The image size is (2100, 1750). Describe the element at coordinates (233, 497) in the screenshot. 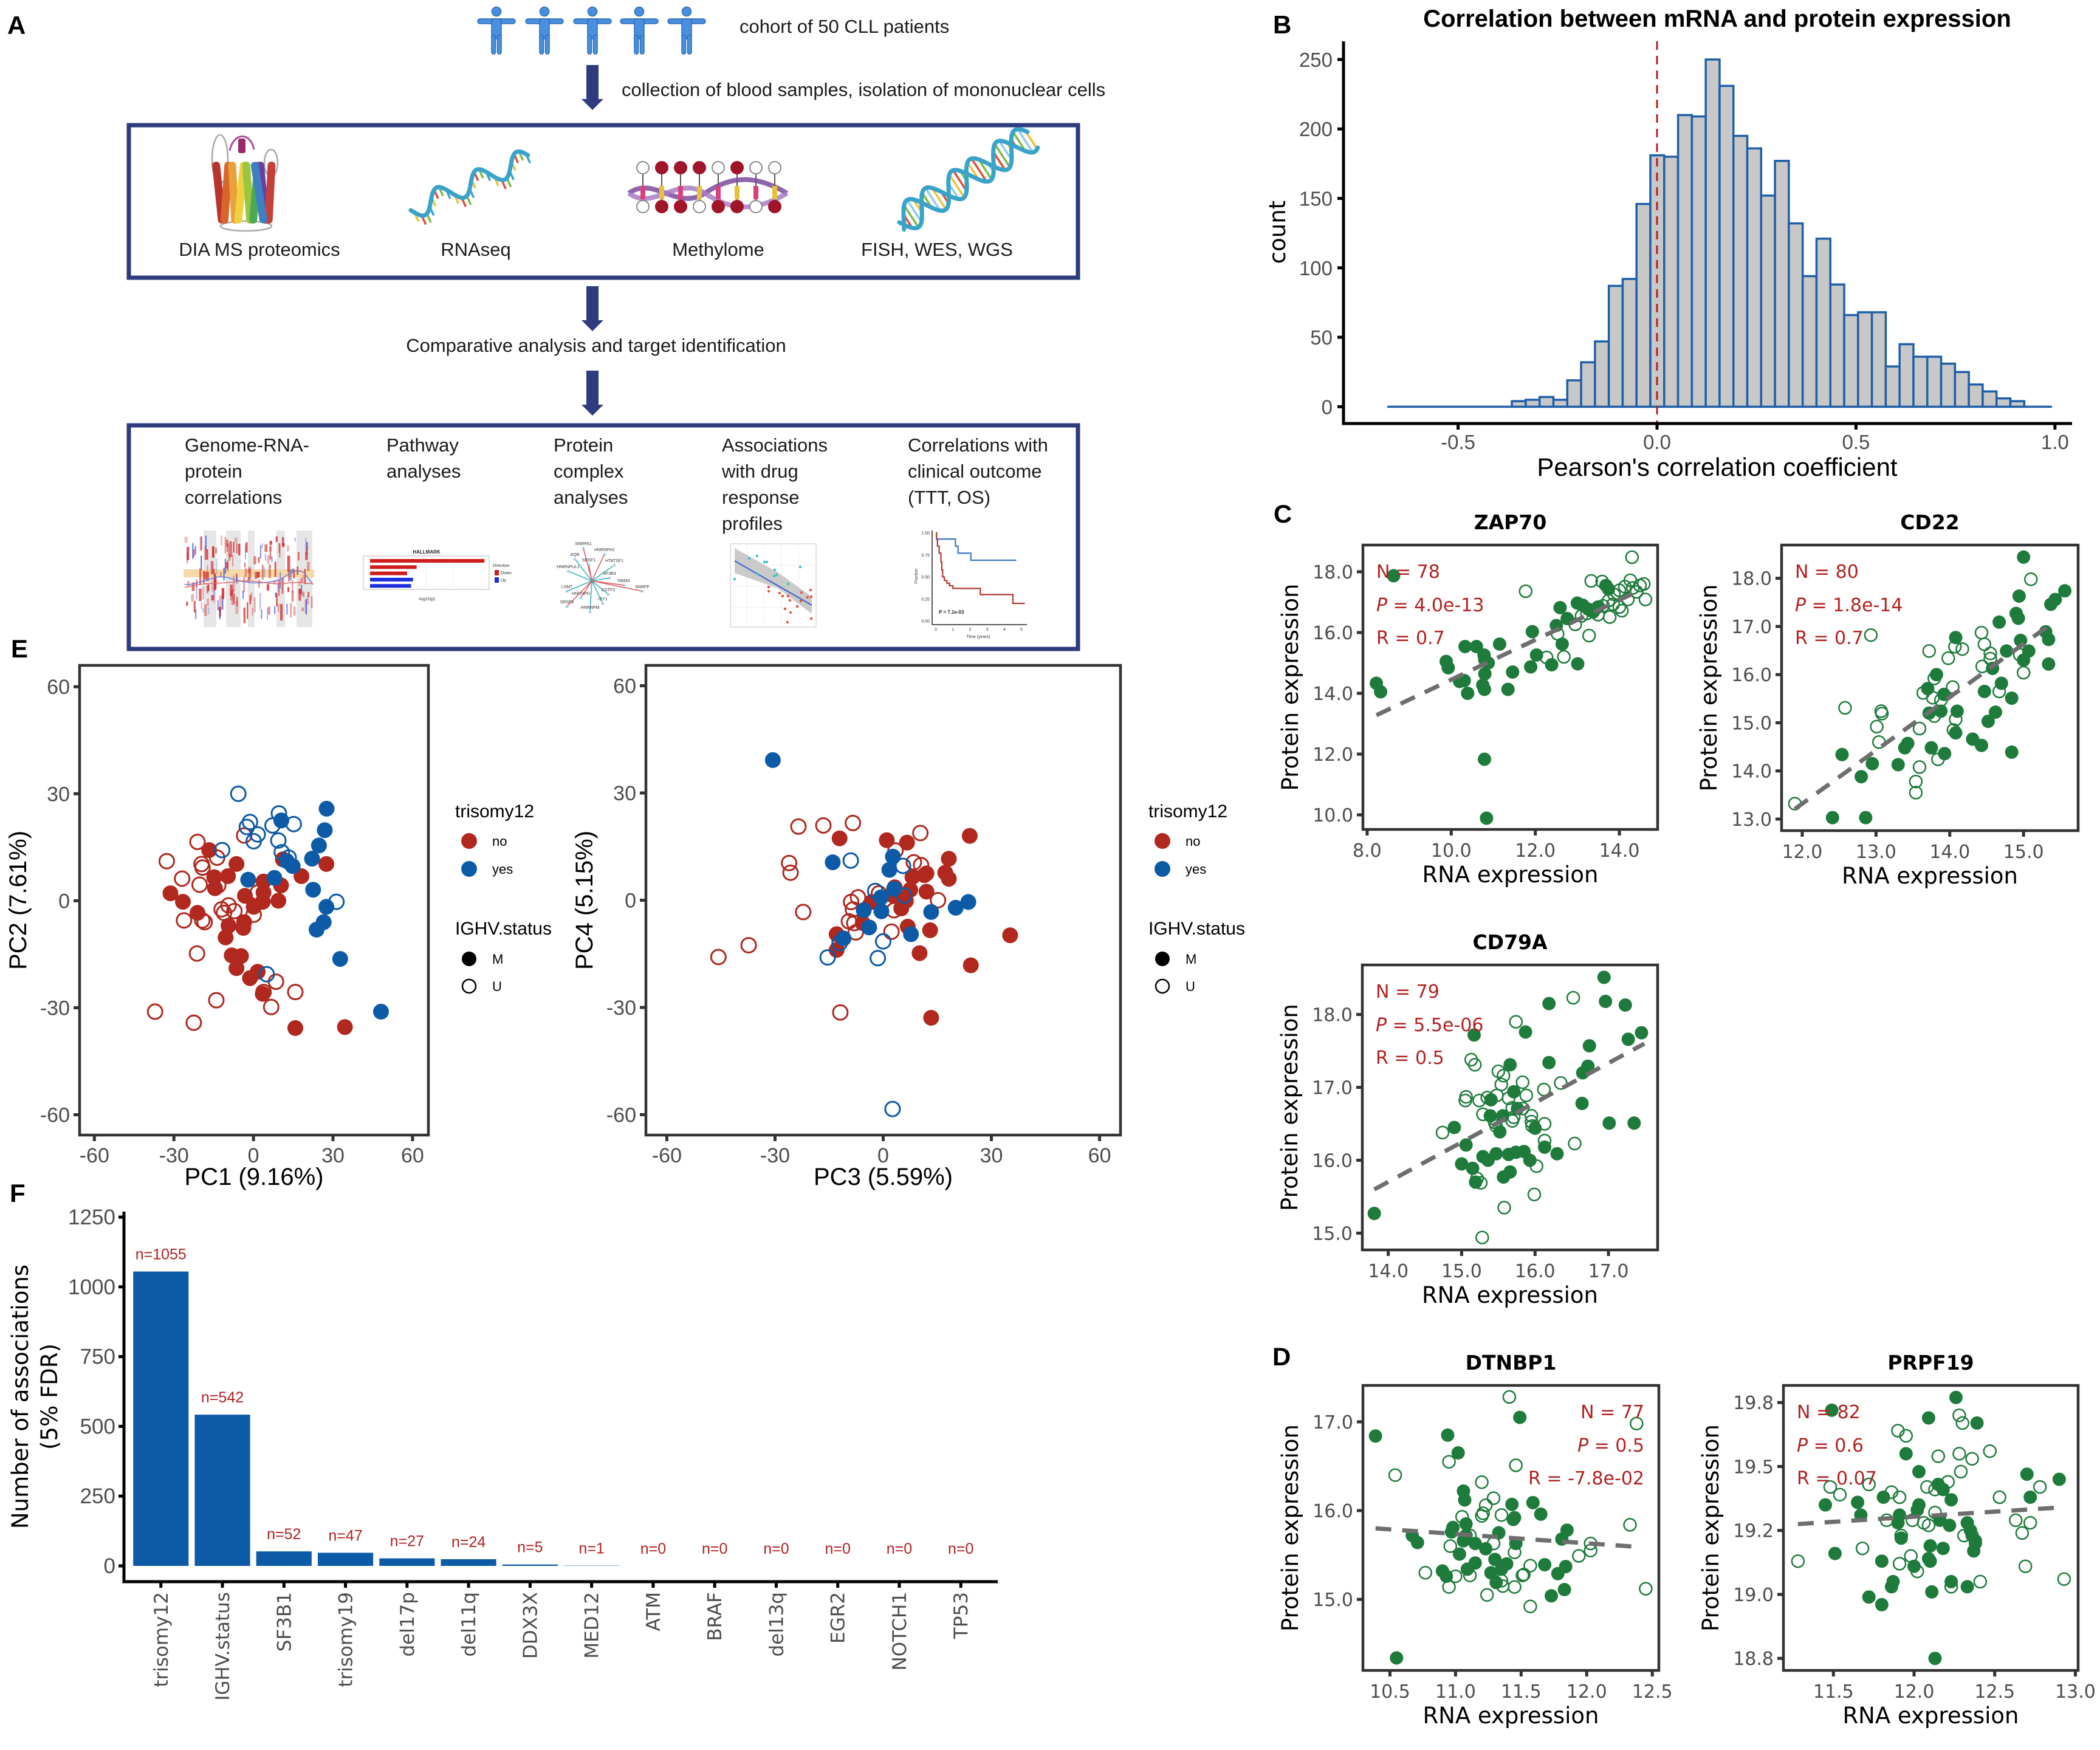

I see `analysis-heading-line: correlations` at that location.